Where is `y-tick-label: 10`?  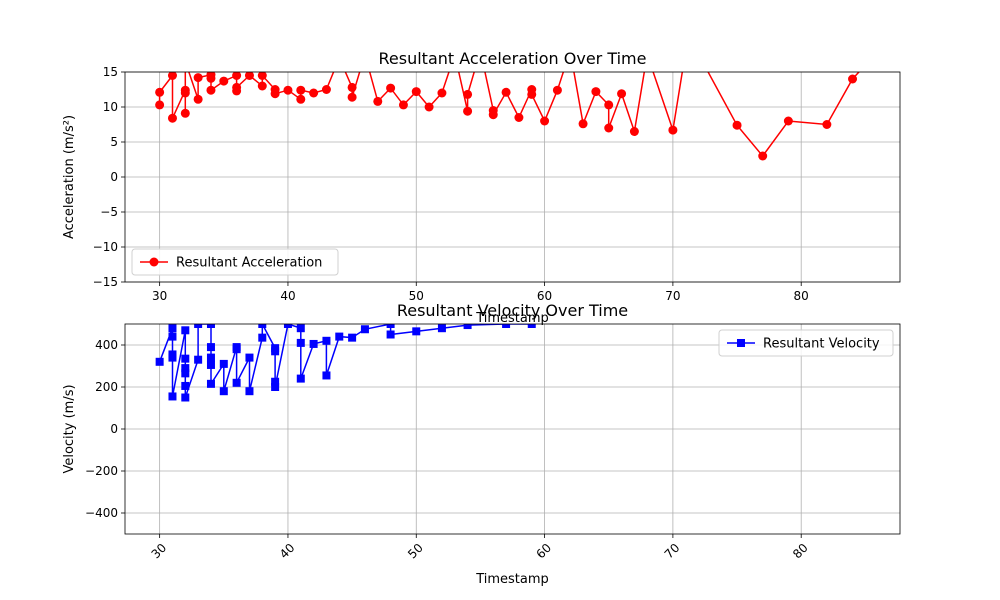
y-tick-label: 10 is located at coordinates (110, 107).